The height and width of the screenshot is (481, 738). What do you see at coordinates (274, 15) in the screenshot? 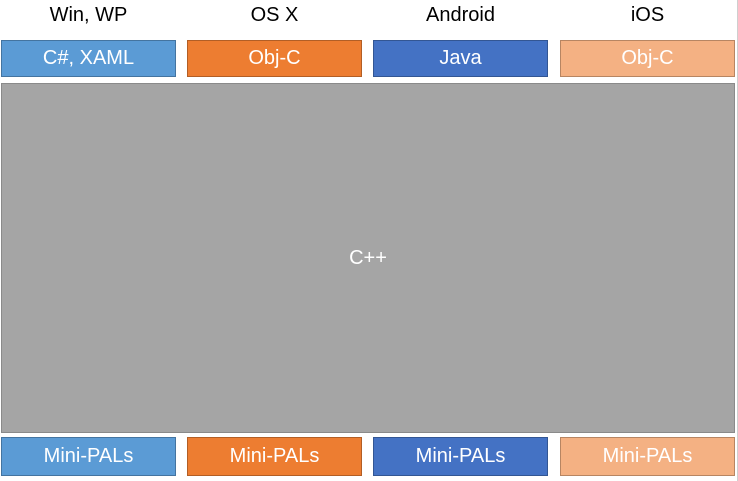
I see `platform-label-os-x: OS X` at bounding box center [274, 15].